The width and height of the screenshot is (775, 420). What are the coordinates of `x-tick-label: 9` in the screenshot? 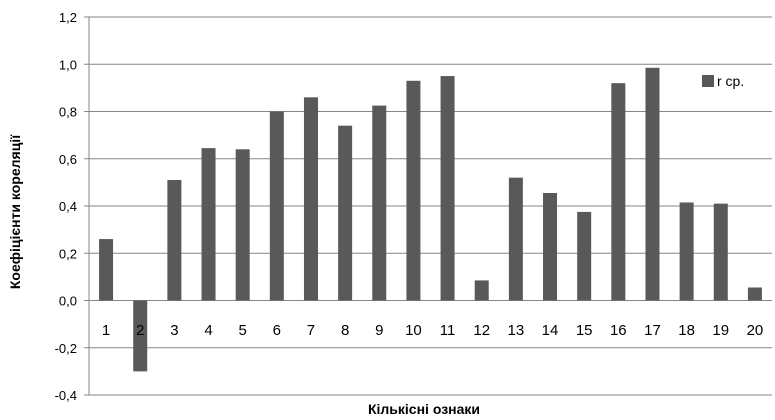 It's located at (379, 330).